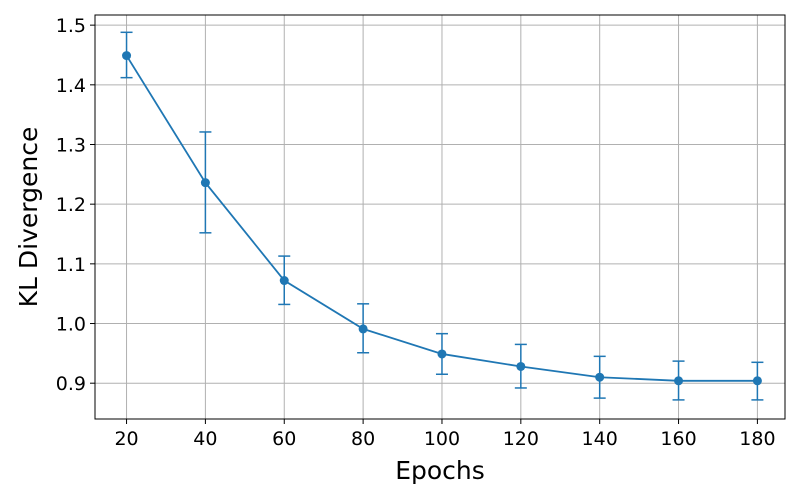 The image size is (800, 500). Describe the element at coordinates (521, 439) in the screenshot. I see `x-tick-label: 120` at that location.